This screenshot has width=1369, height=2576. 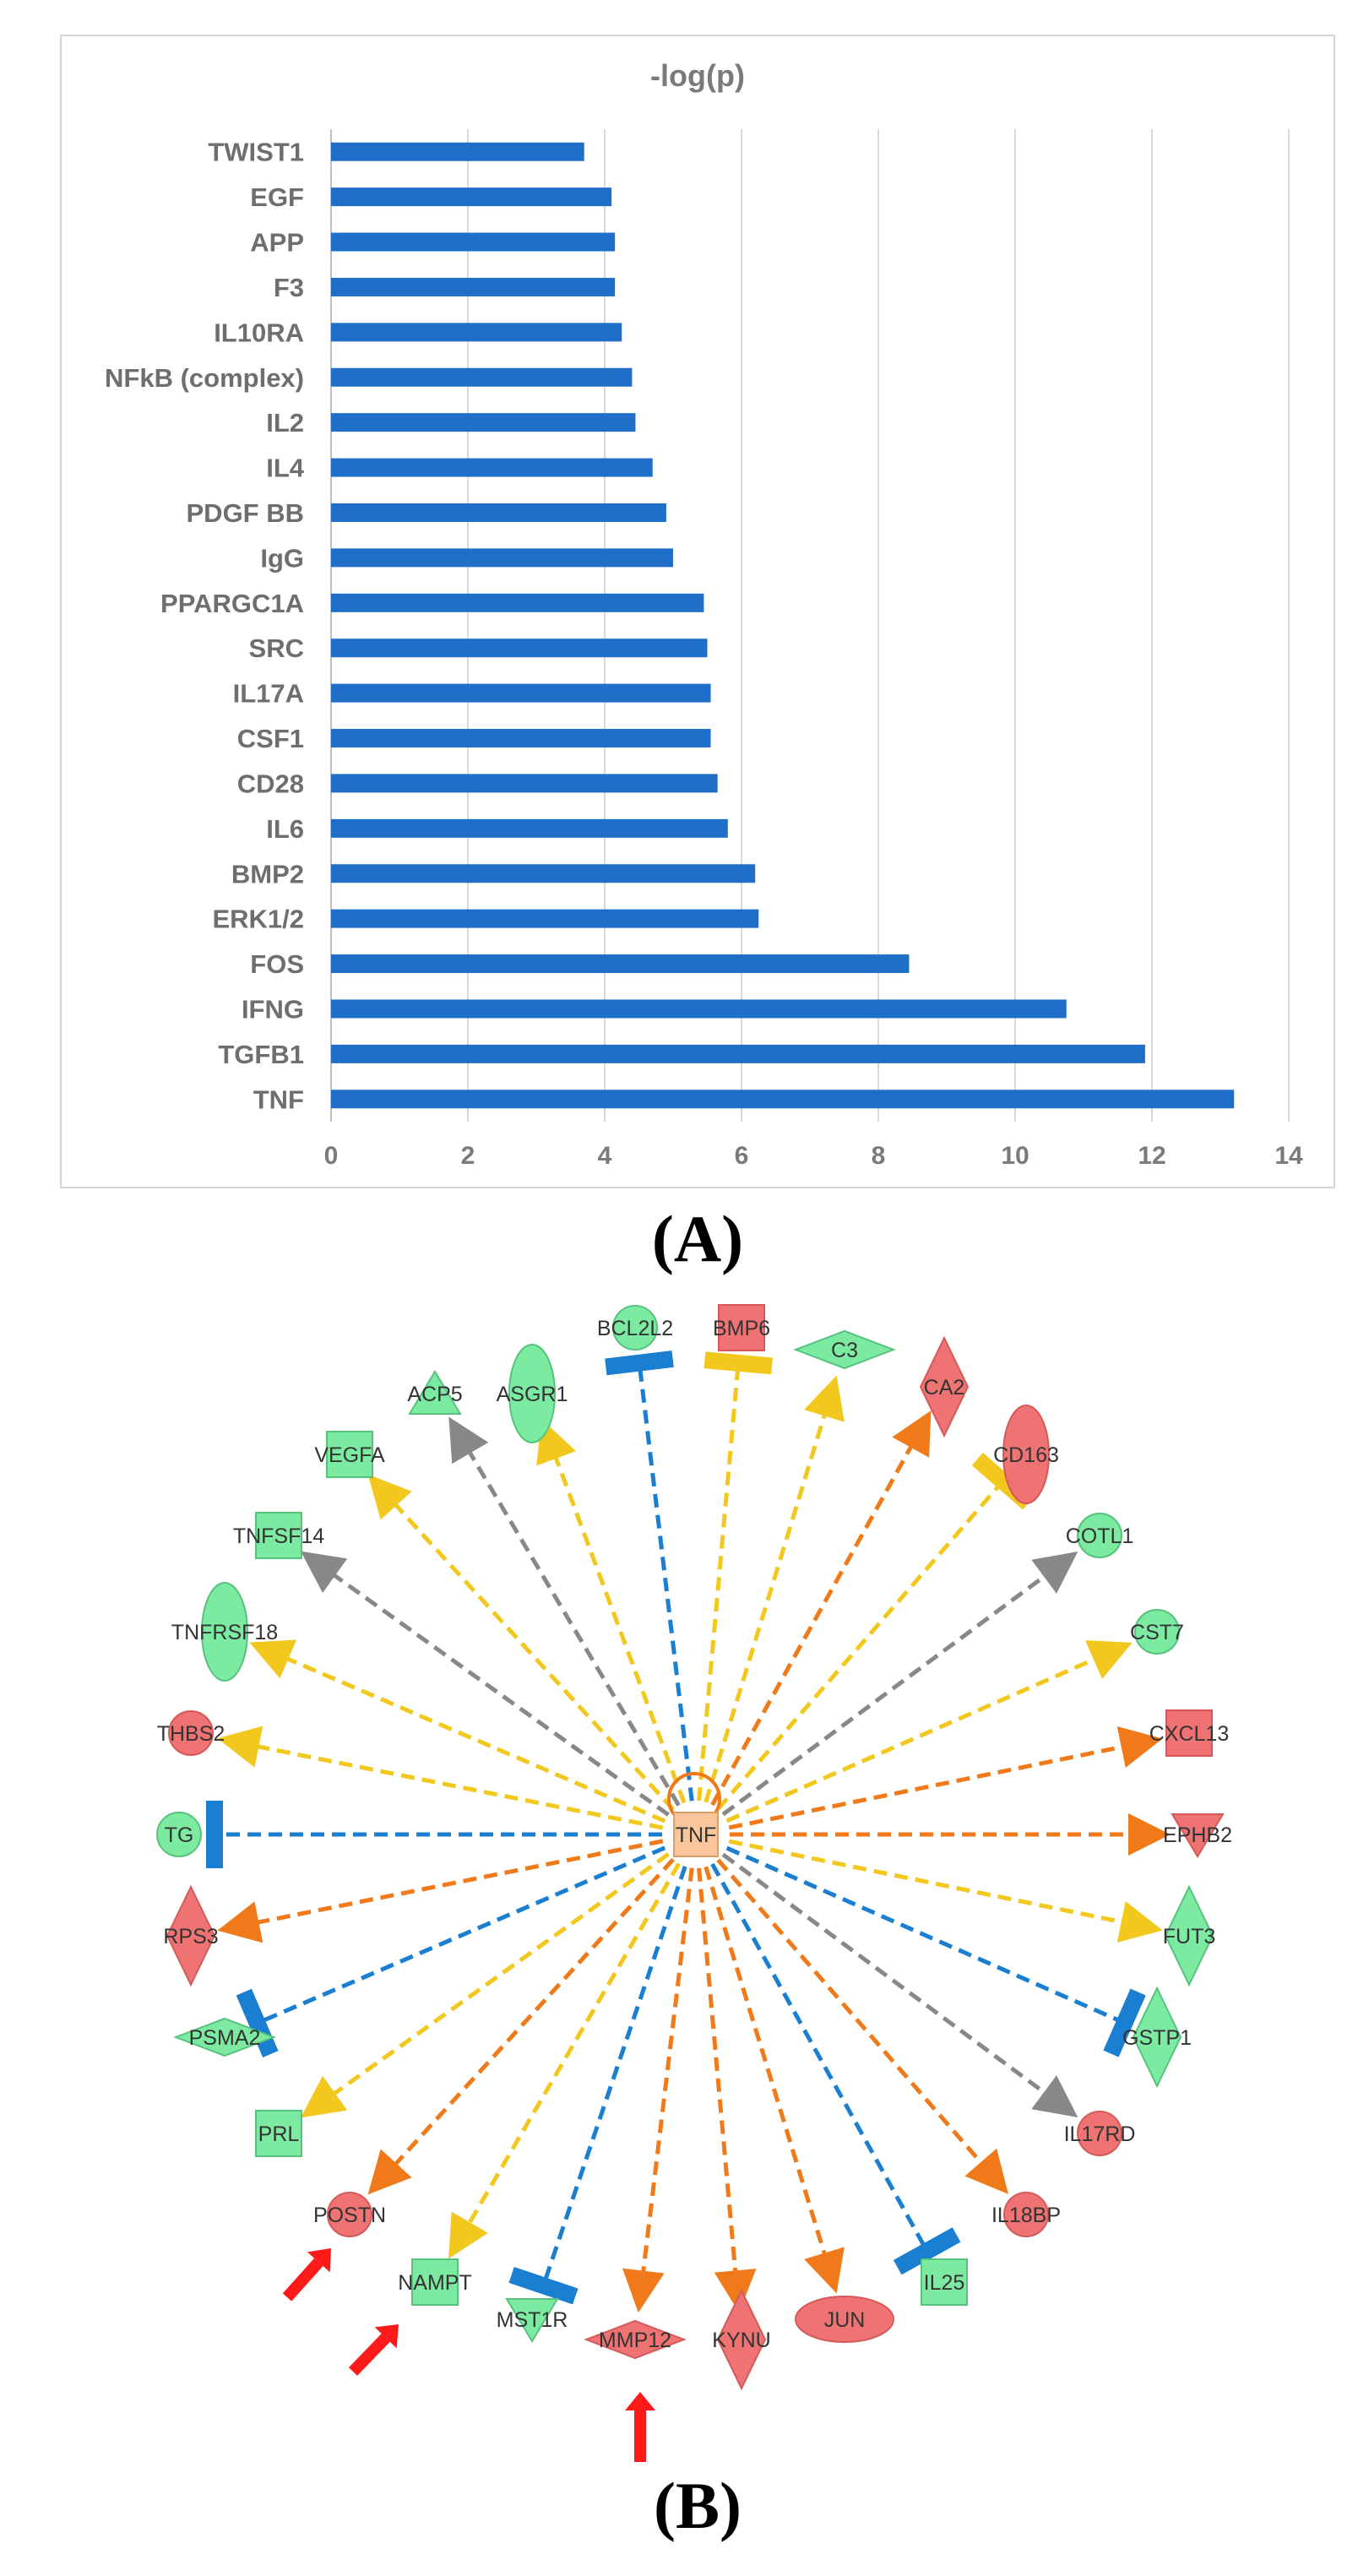 I want to click on x-tick-label: 10, so click(x=1015, y=1156).